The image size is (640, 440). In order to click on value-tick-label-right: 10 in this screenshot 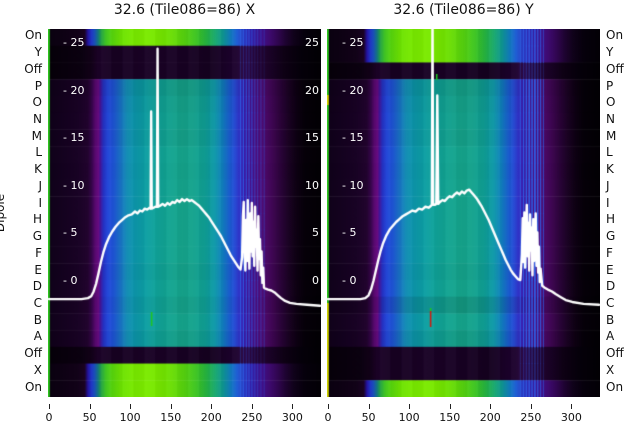, I will do `click(312, 185)`.